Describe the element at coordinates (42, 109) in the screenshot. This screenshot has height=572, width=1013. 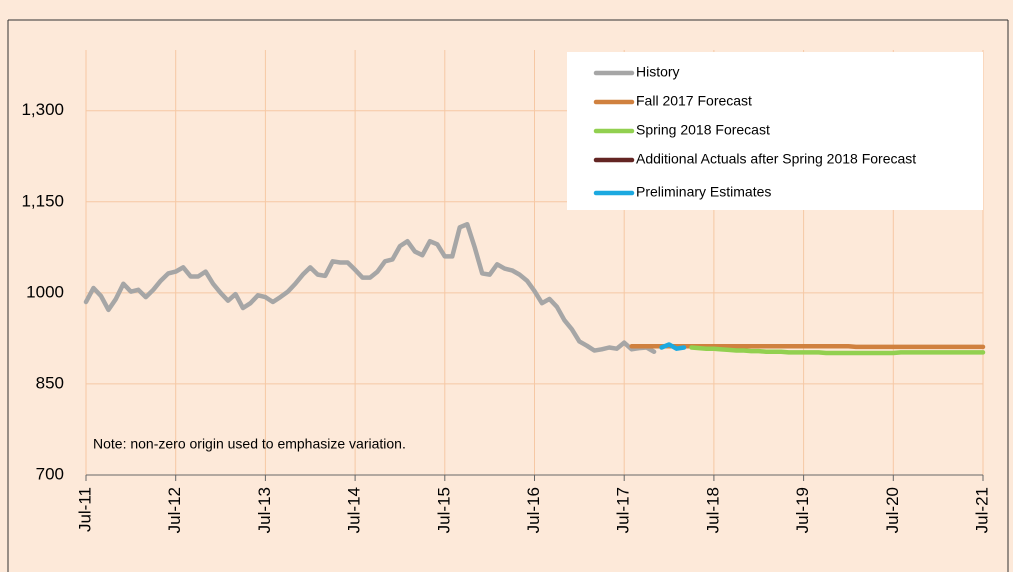
I see `y-tick-label: 1,300` at that location.